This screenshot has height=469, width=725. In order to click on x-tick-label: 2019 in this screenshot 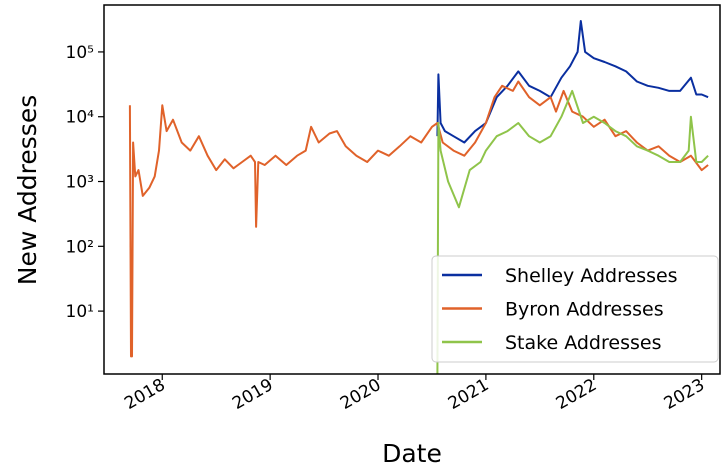, I will do `click(252, 394)`.